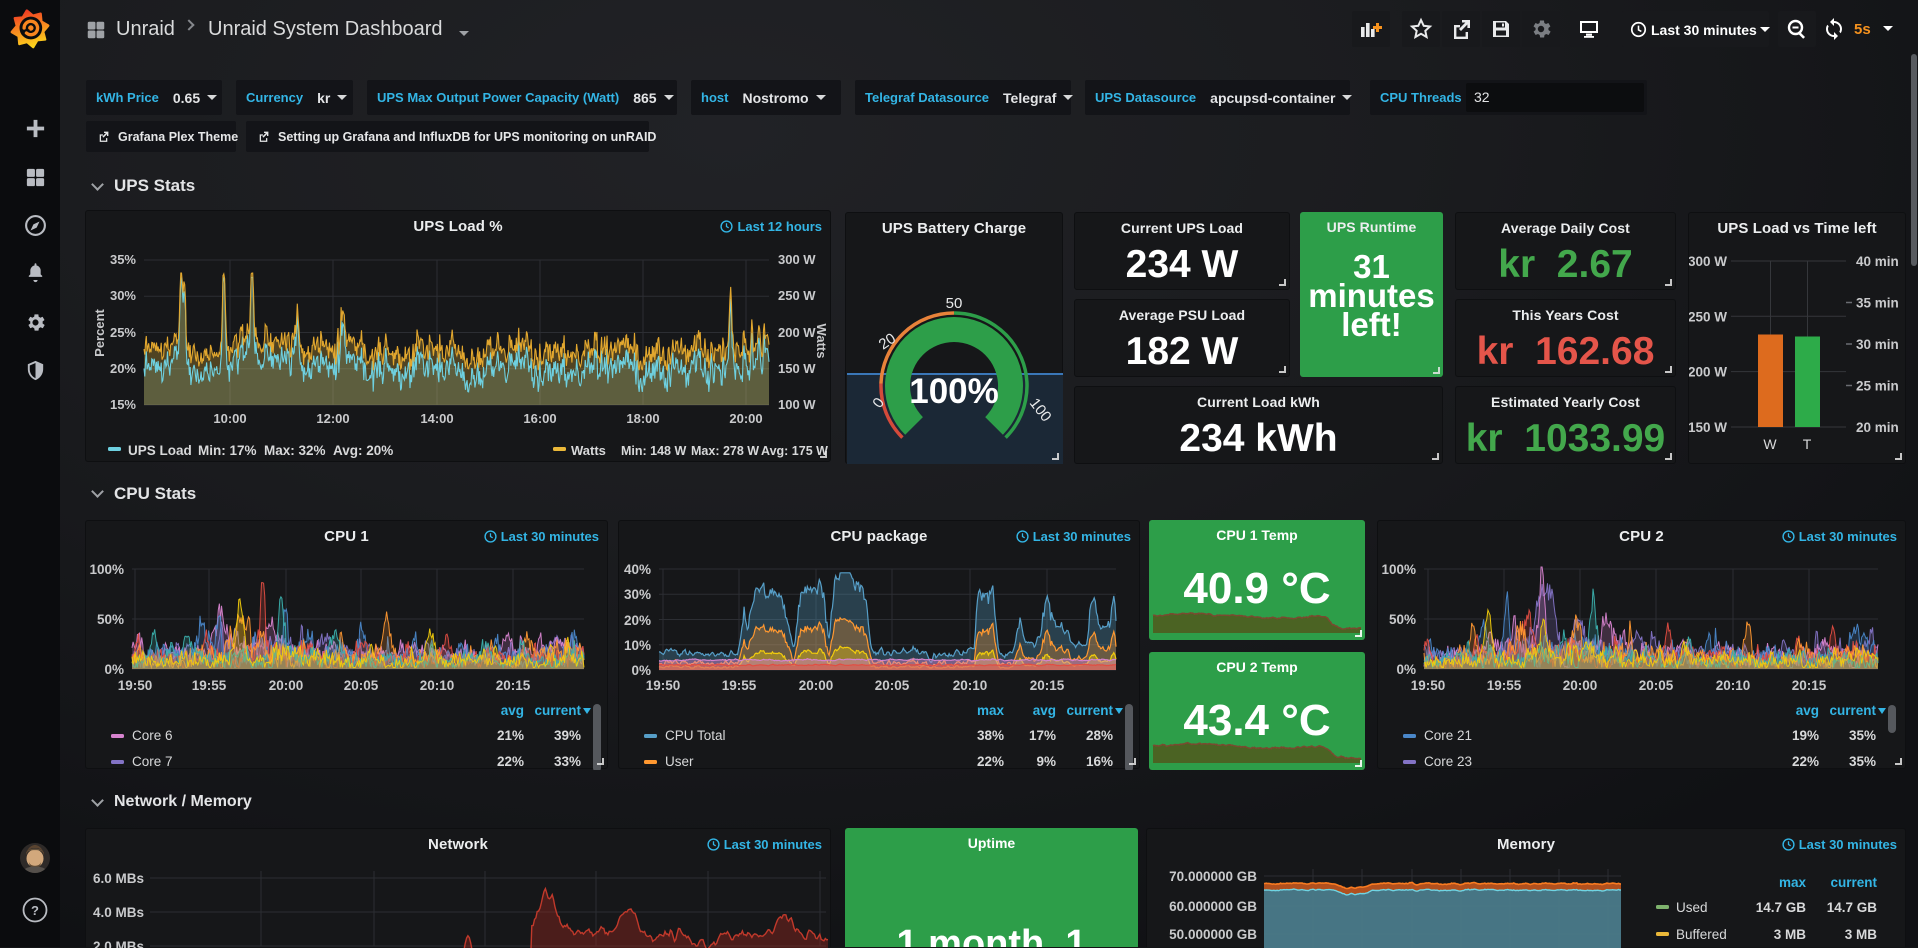 Image resolution: width=1918 pixels, height=948 pixels. I want to click on svg-text: 19%, so click(1805, 735).